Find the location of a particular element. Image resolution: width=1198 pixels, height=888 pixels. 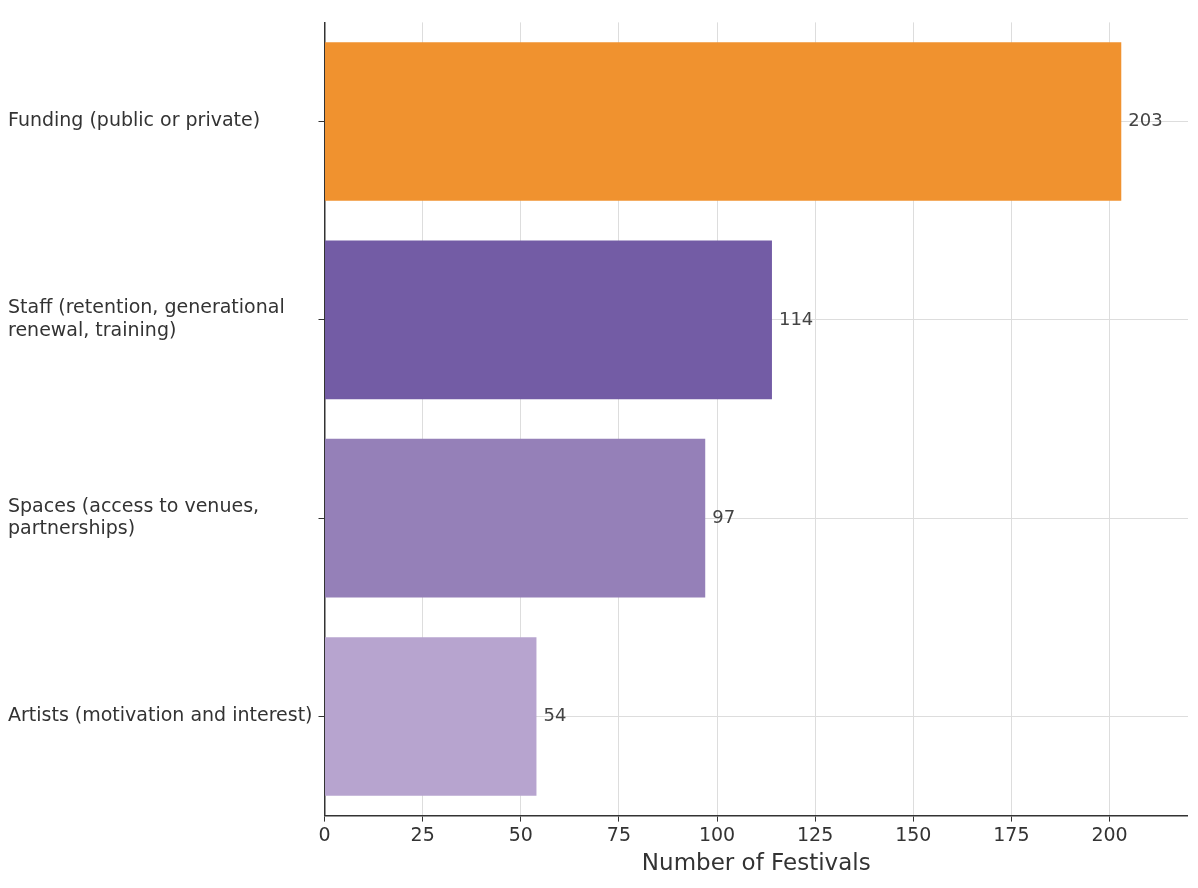

y-tick-label: Staff (retention, generational renewal, training) is located at coordinates (146, 318).